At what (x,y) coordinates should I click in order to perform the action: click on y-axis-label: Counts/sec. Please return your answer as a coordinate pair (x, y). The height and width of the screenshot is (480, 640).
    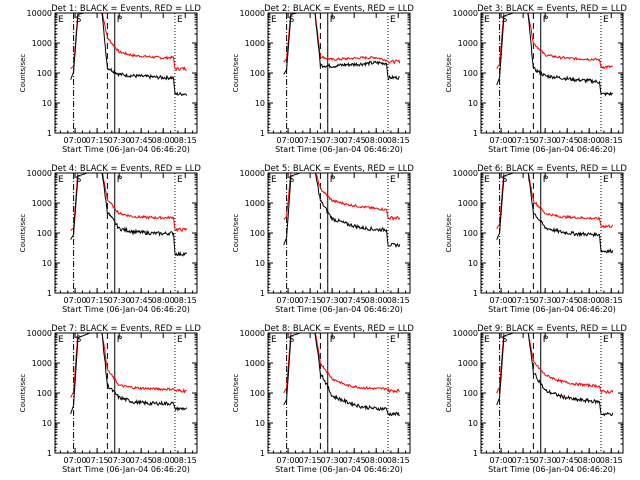
    Looking at the image, I should click on (23, 393).